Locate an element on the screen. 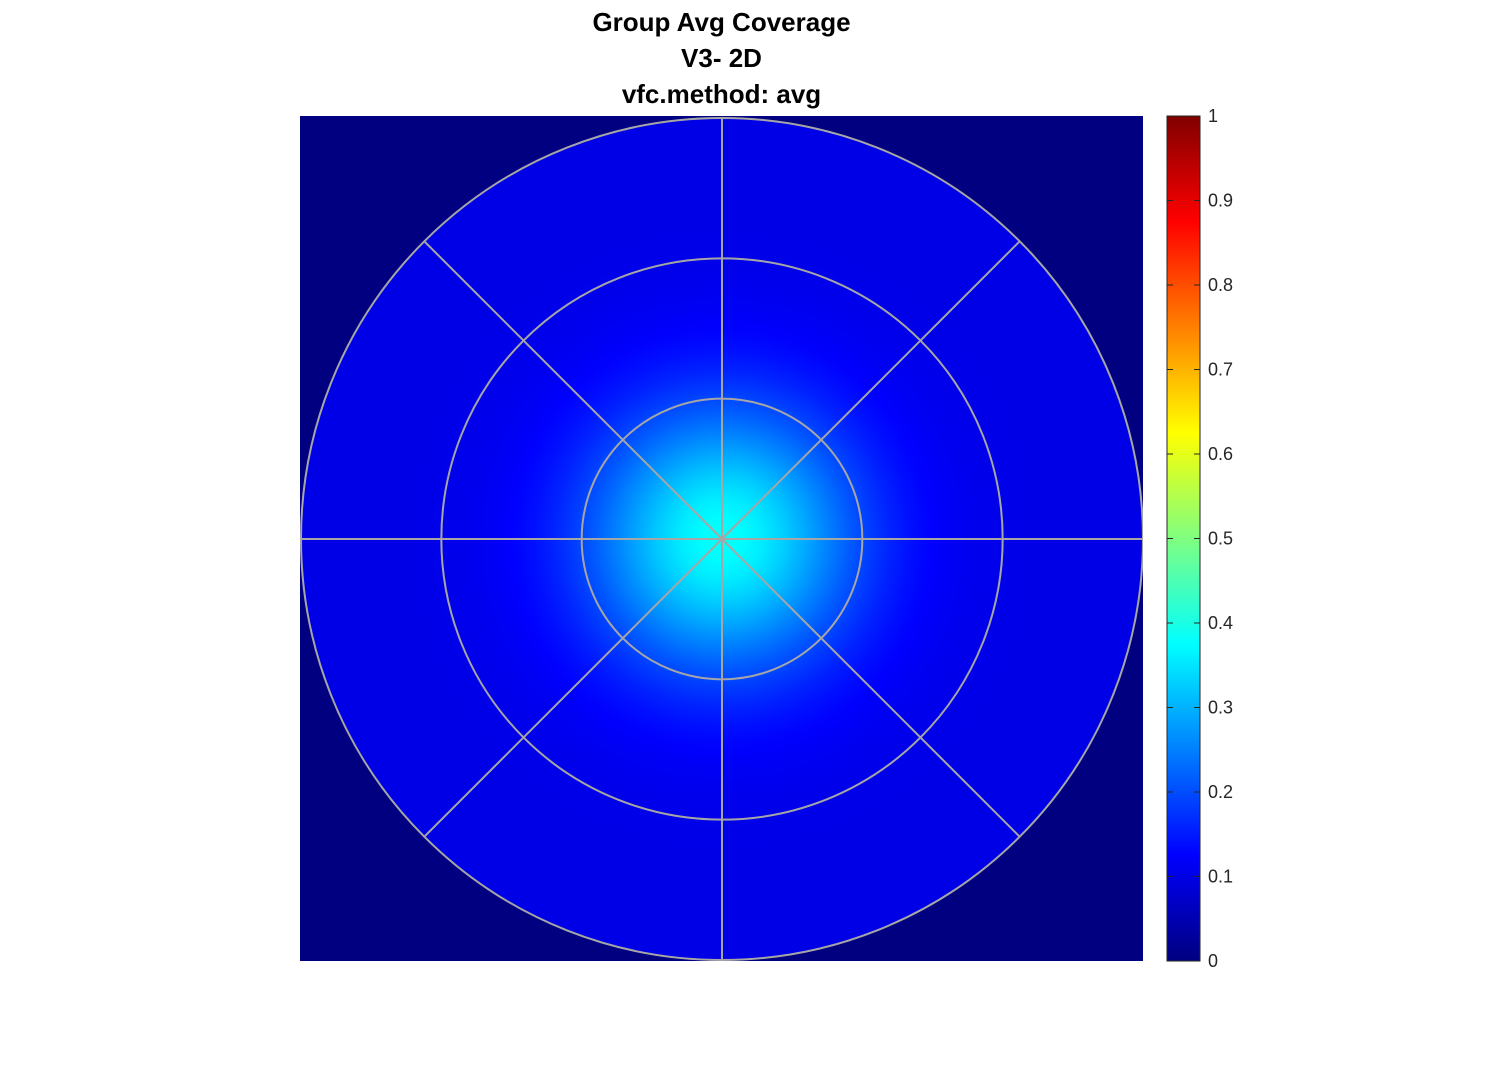 The height and width of the screenshot is (1080, 1493). colorbar-tick-label: 0.8 is located at coordinates (1220, 285).